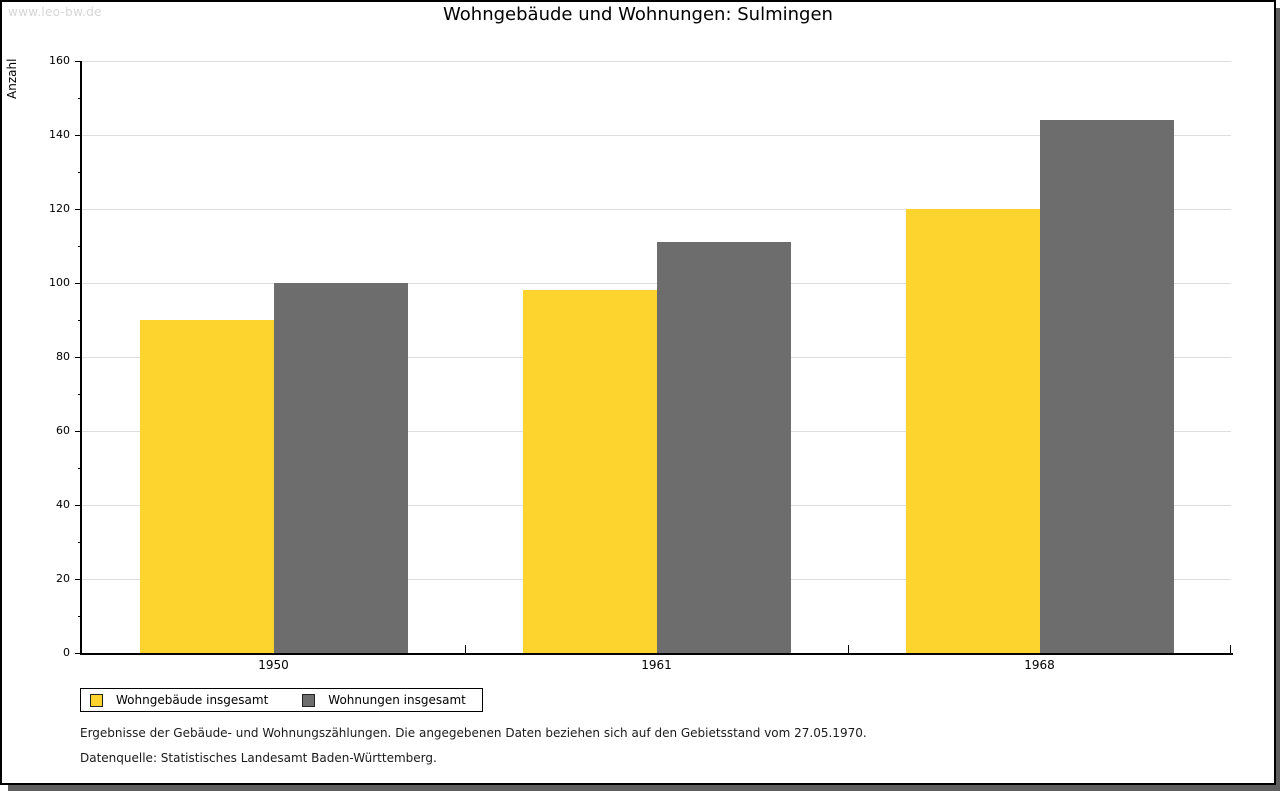 This screenshot has height=791, width=1280. I want to click on y-tick-label: 40, so click(63, 504).